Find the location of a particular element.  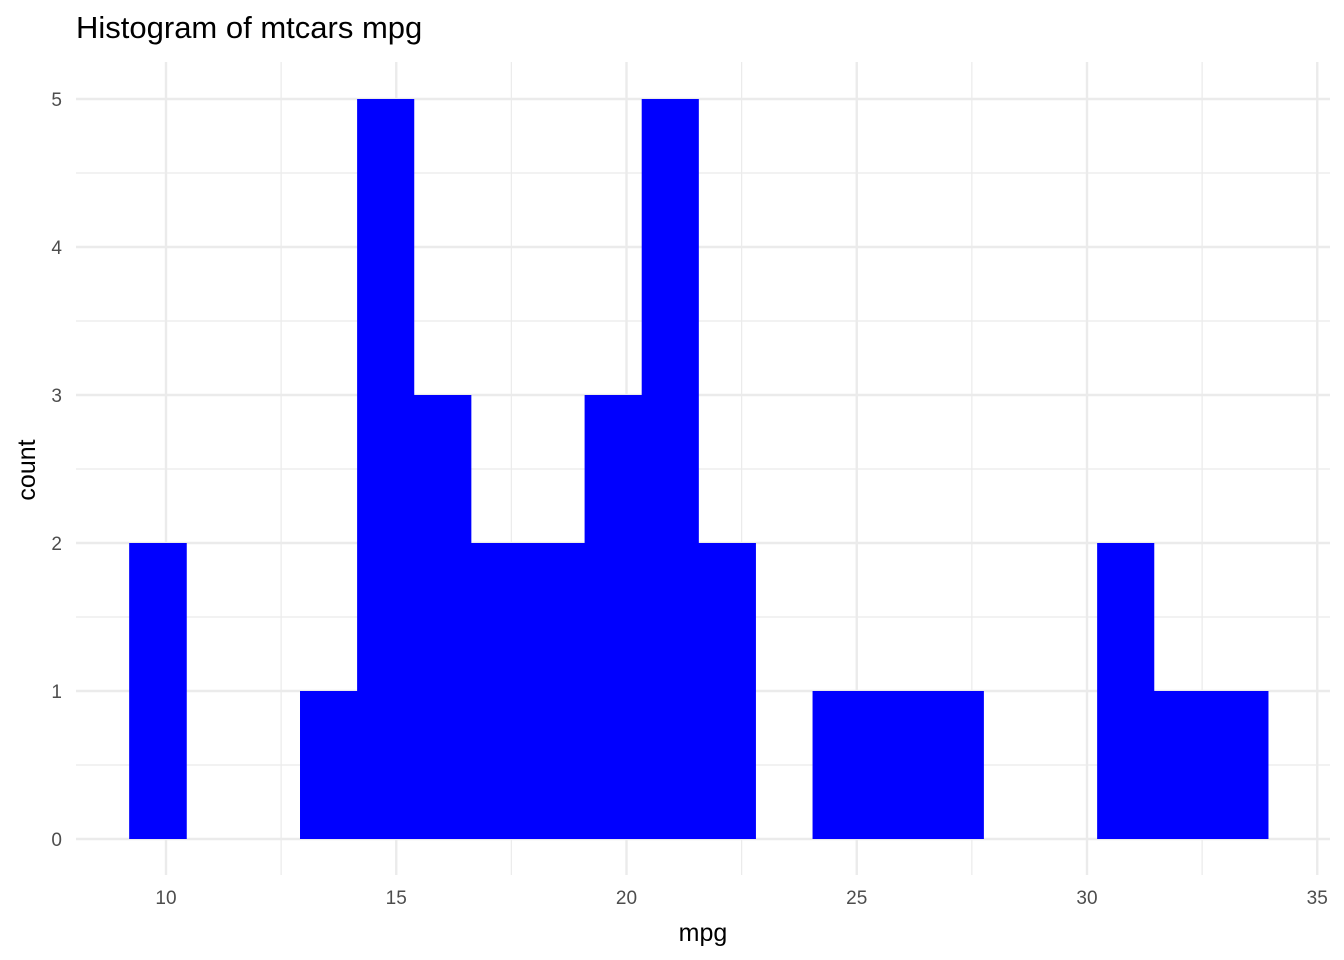

y-axis-tick-labels: 0 1 2 3 4 5 is located at coordinates (56, 470).